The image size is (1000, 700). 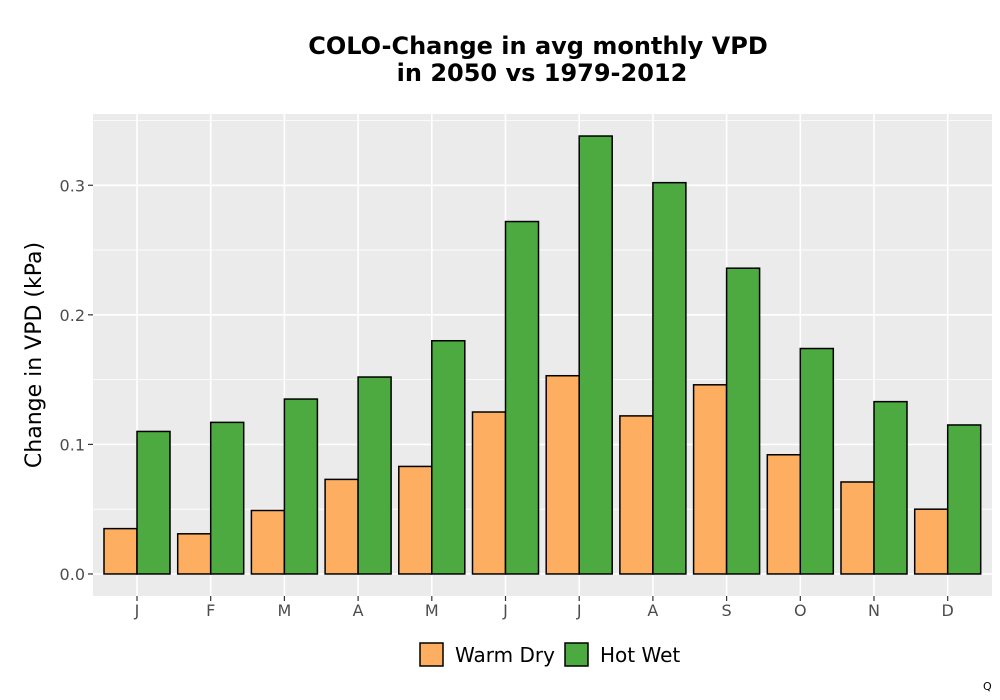 I want to click on y-axis-ticks: 0.0 0.1 0.2 0.3, so click(x=76, y=380).